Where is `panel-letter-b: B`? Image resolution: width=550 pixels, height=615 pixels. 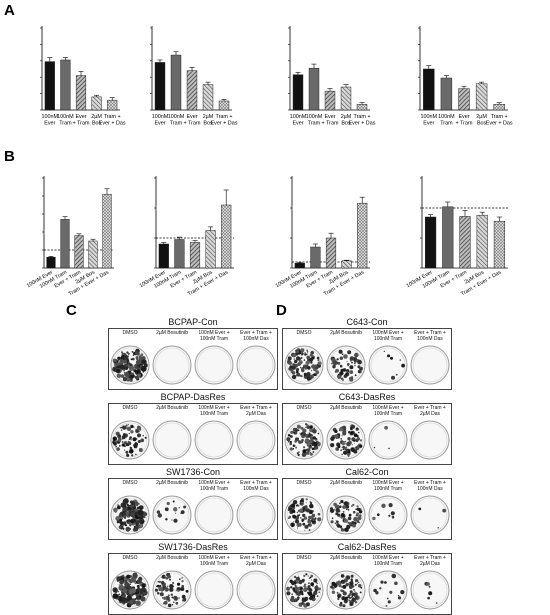
panel-letter-b: B is located at coordinates (9, 156).